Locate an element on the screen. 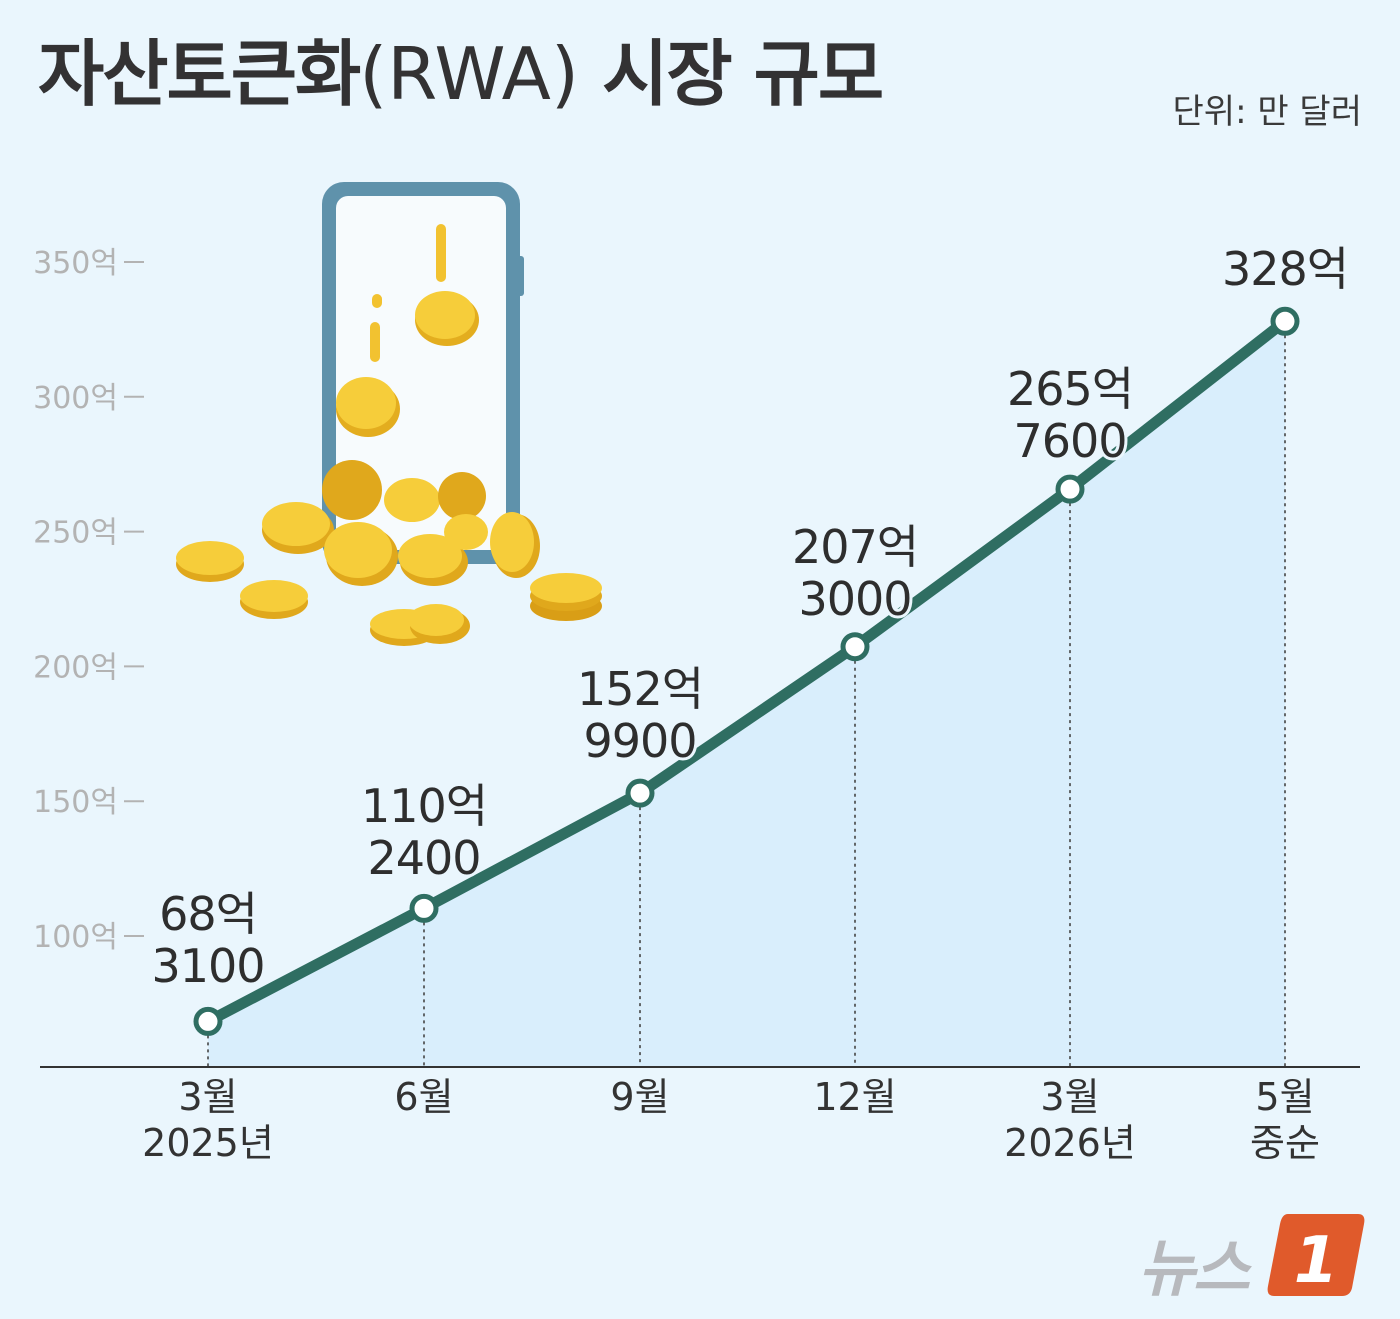 This screenshot has height=1319, width=1400. data-label: 110억 is located at coordinates (424, 806).